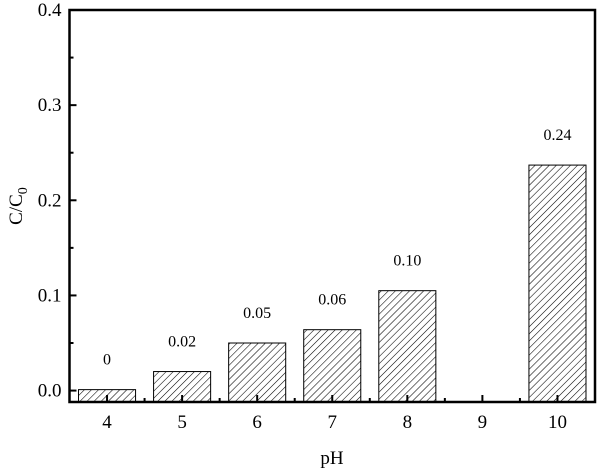 The image size is (600, 476). I want to click on y-tick-label: 0.1, so click(50, 295).